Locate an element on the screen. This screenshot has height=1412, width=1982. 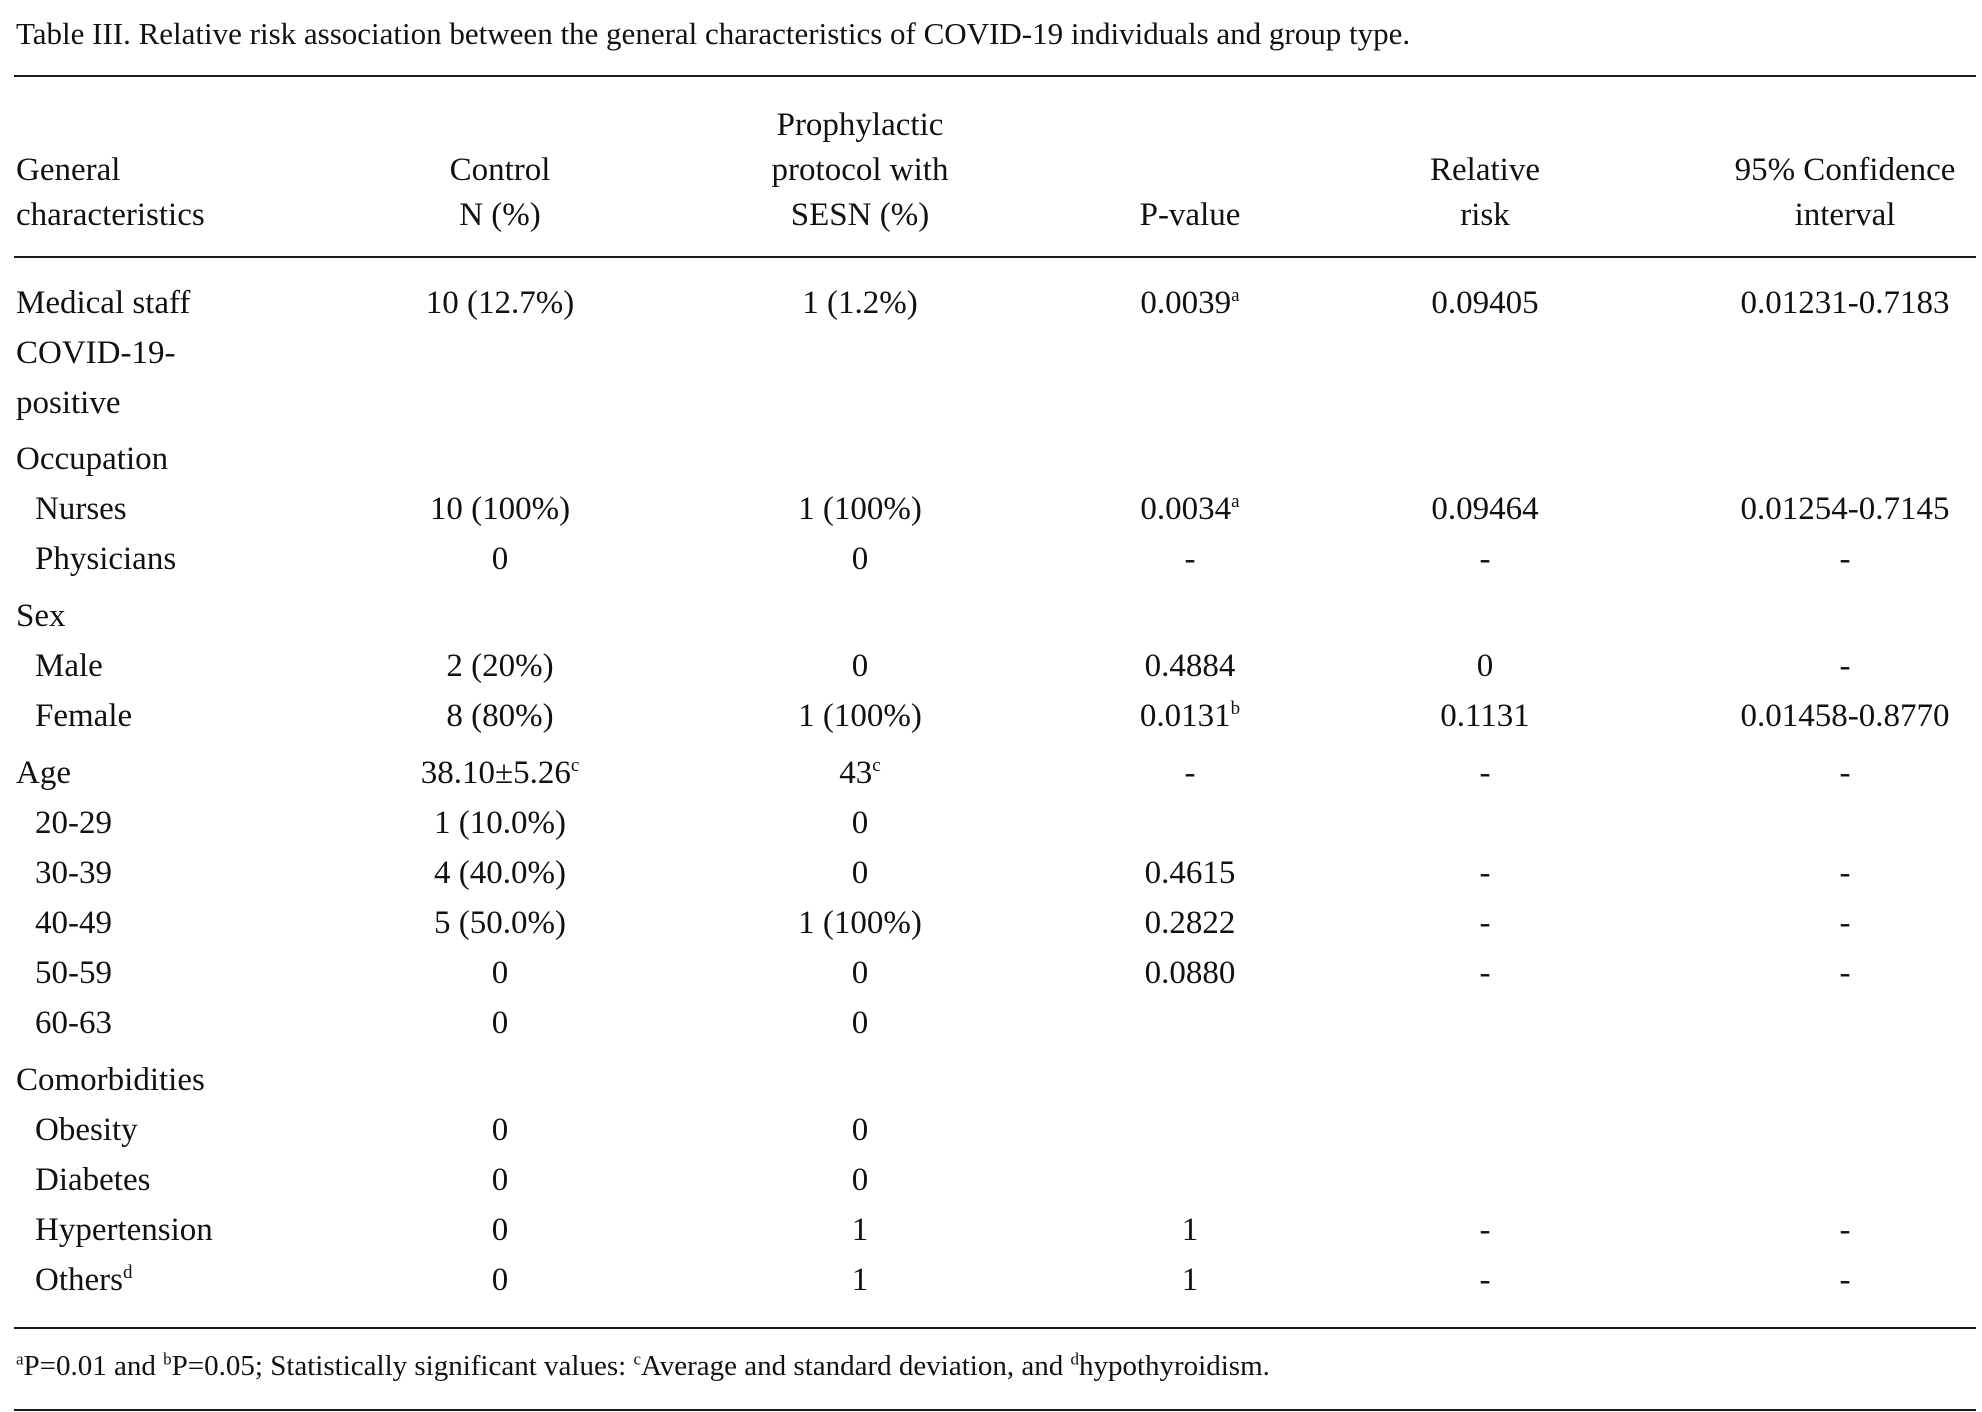
header-rule is located at coordinates (995, 257).